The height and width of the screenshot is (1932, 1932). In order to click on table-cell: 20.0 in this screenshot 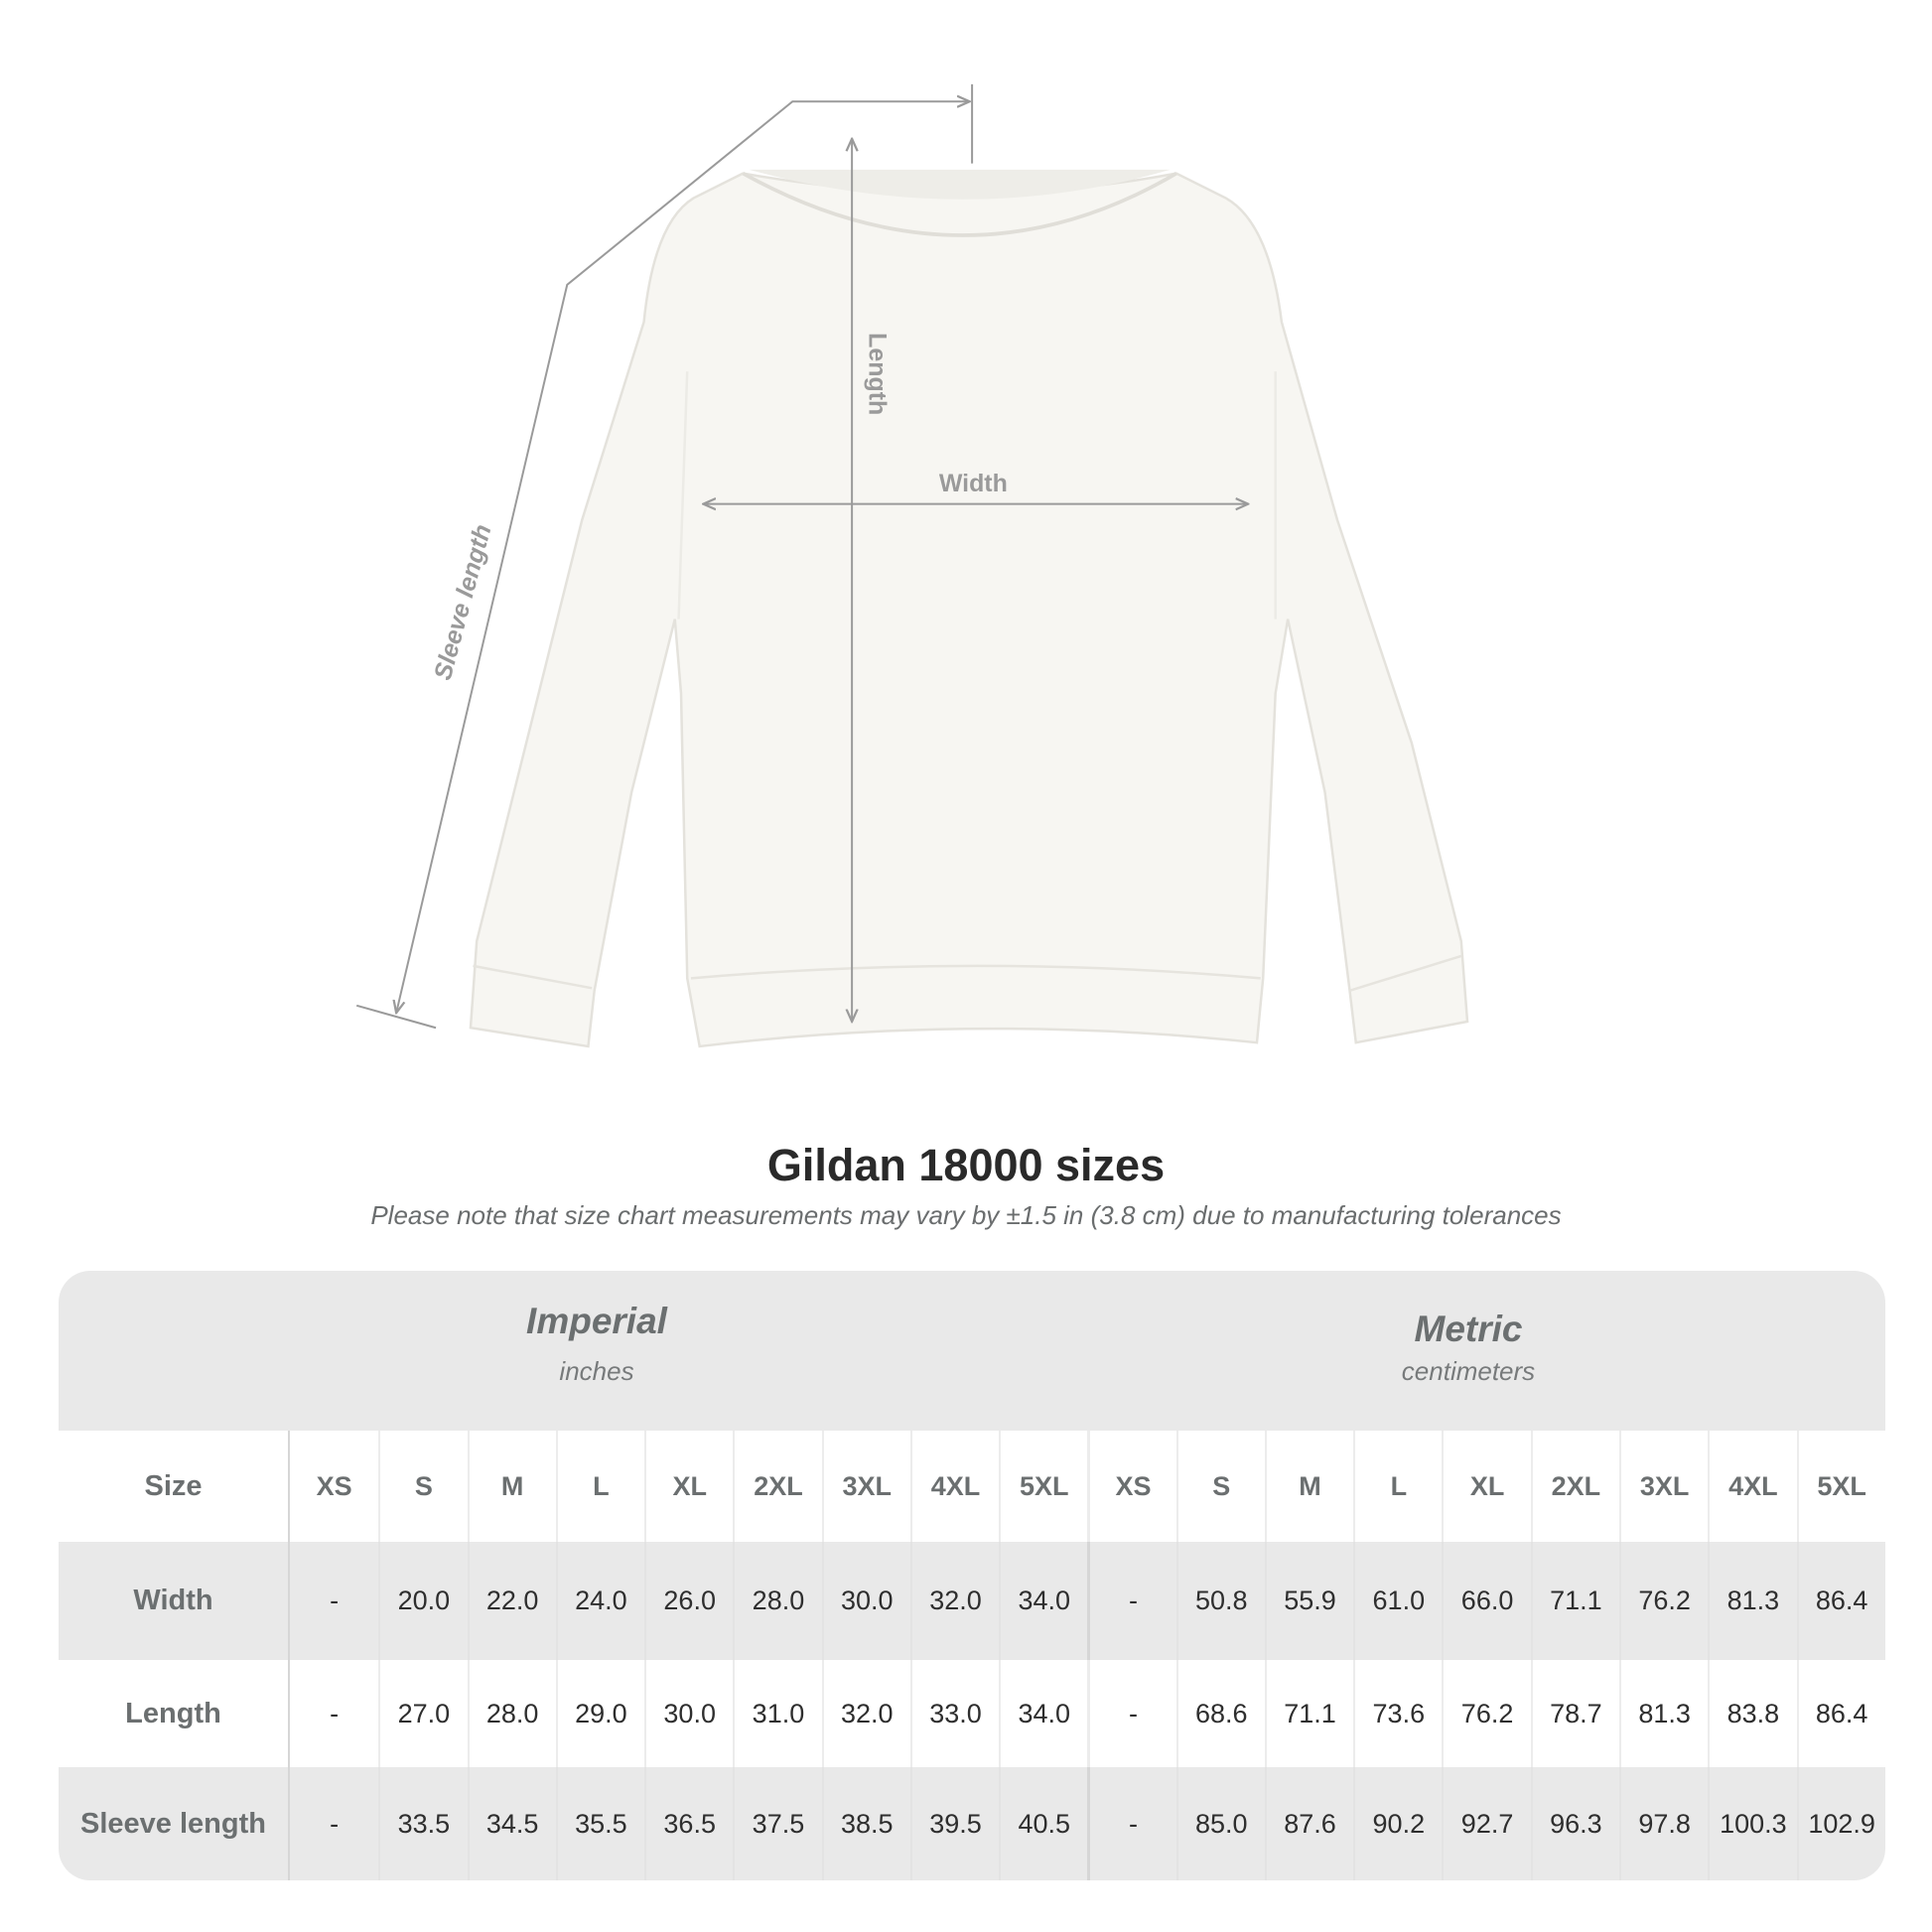, I will do `click(423, 1601)`.